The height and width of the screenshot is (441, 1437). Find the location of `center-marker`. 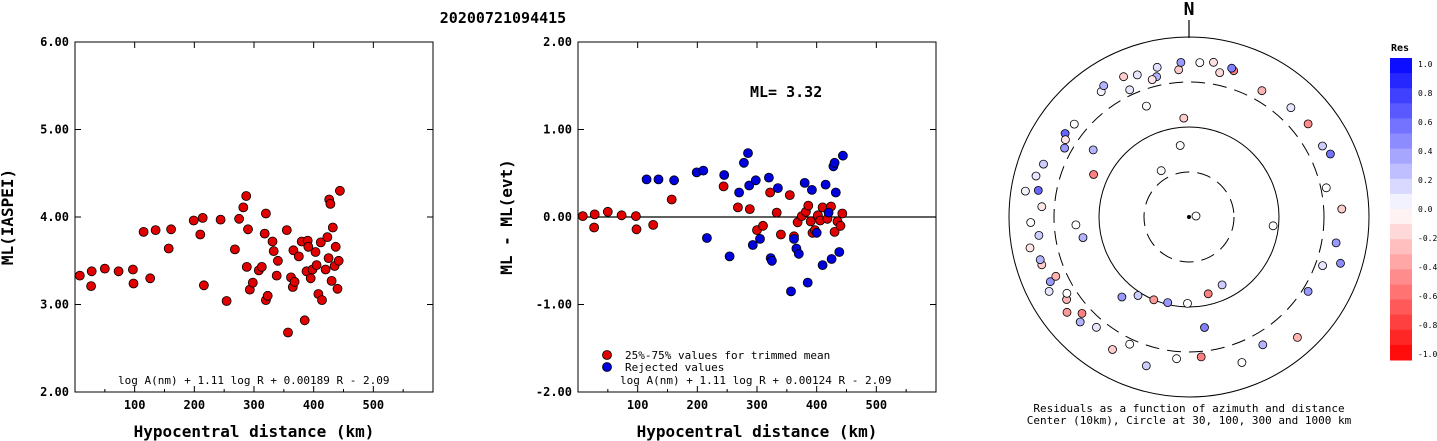

center-marker is located at coordinates (1189, 217).